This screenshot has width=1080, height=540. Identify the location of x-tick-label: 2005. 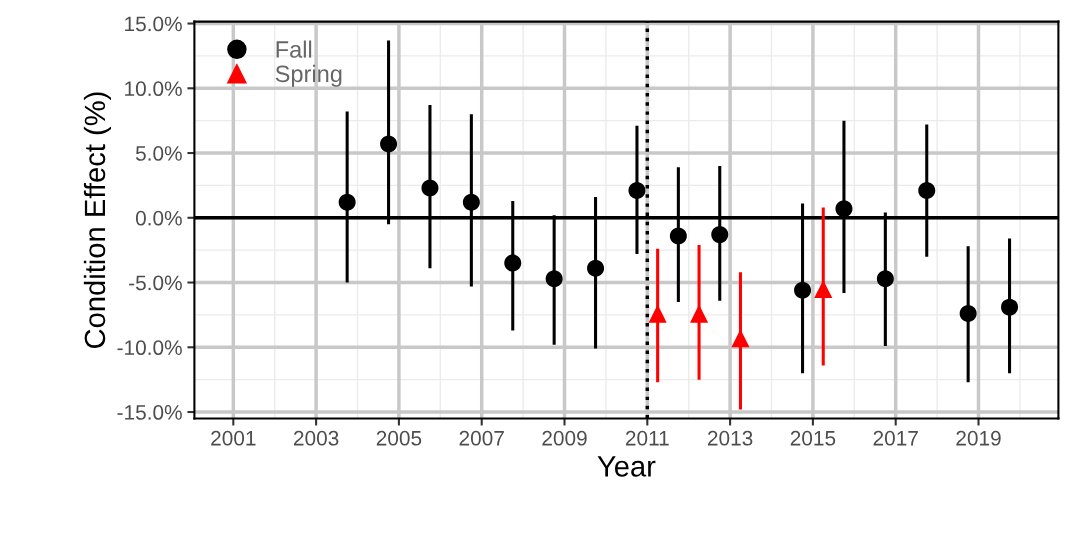
(399, 438).